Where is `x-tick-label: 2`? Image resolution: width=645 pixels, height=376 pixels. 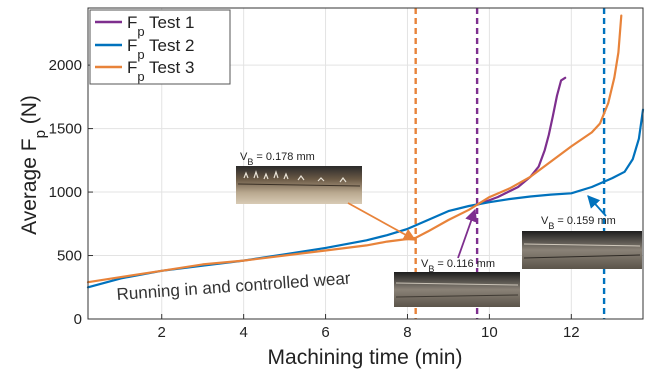 x-tick-label: 2 is located at coordinates (162, 332).